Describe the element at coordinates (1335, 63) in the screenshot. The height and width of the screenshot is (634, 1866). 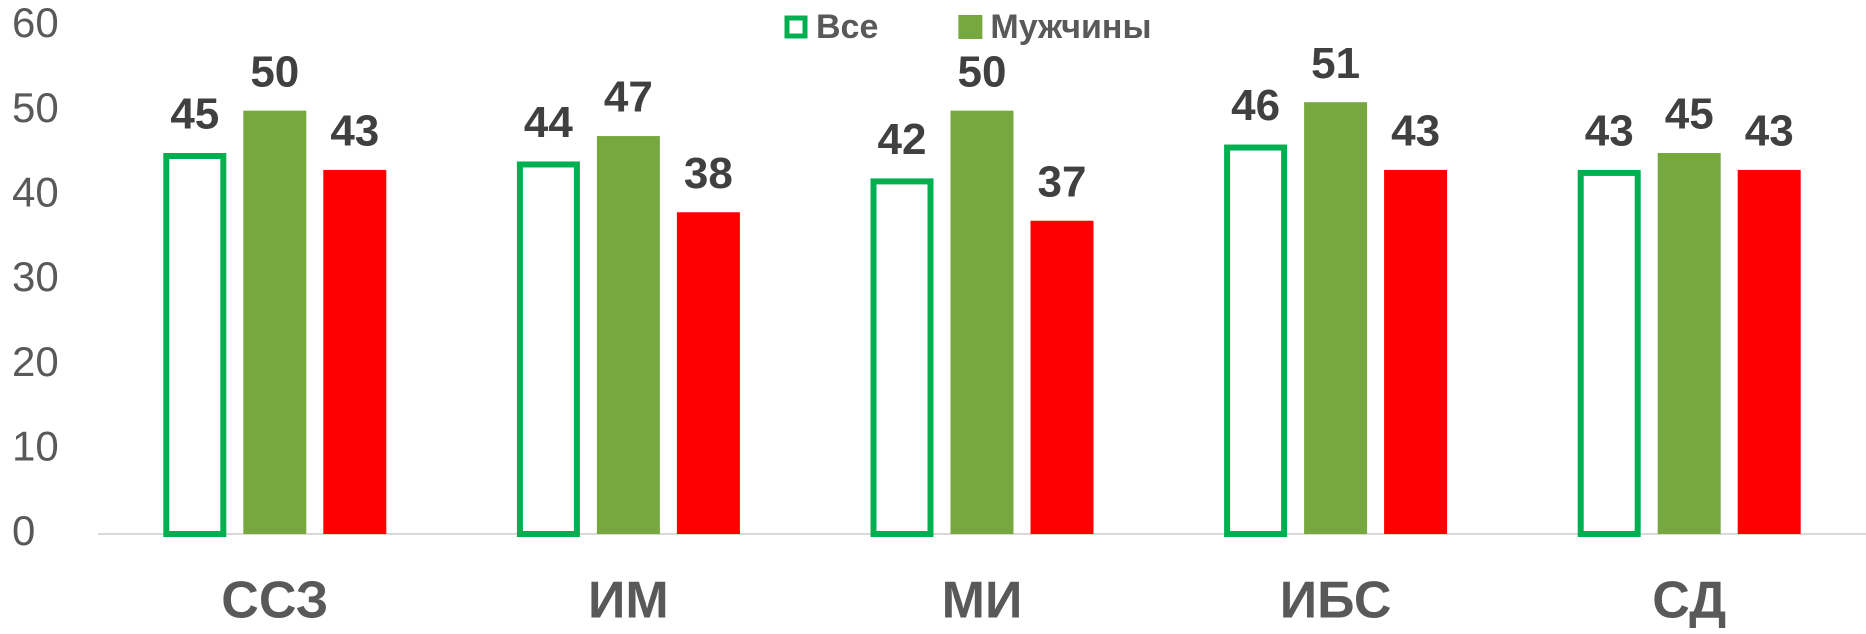
I see `data-label: 51` at that location.